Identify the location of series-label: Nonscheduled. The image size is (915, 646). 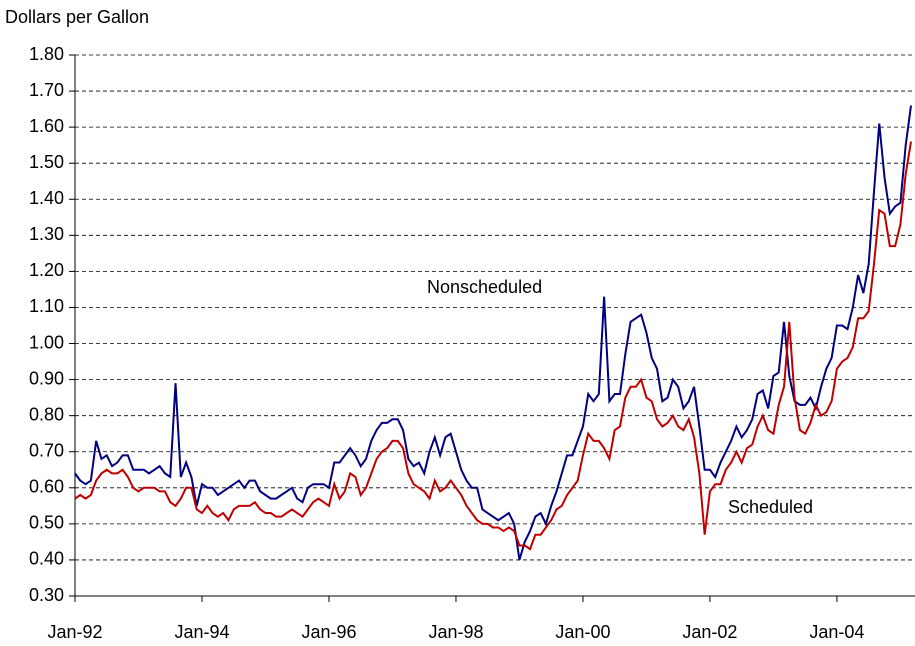
(484, 287).